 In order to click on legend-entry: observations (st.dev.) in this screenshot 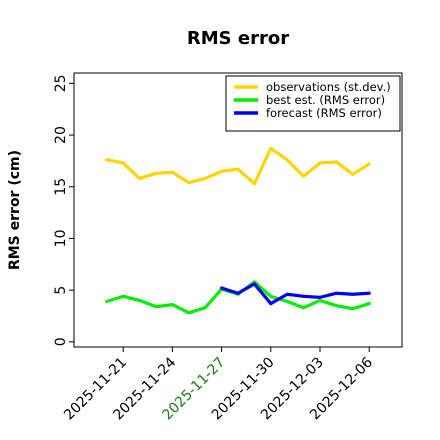, I will do `click(328, 87)`.